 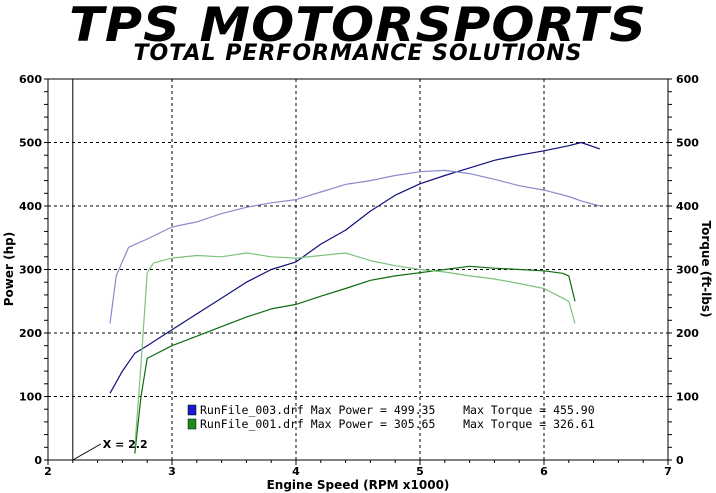 What do you see at coordinates (420, 471) in the screenshot?
I see `x-tick-label: 5` at bounding box center [420, 471].